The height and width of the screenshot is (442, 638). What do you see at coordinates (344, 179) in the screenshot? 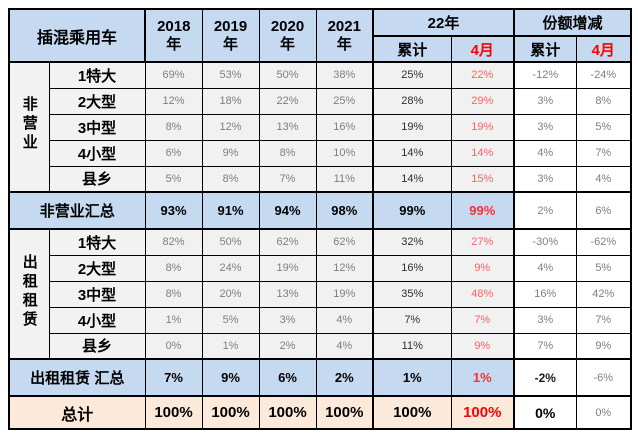
I see `value-cell: 11%` at bounding box center [344, 179].